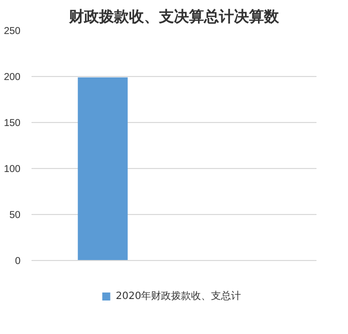  I want to click on y-tick-label: 100, so click(12, 169).